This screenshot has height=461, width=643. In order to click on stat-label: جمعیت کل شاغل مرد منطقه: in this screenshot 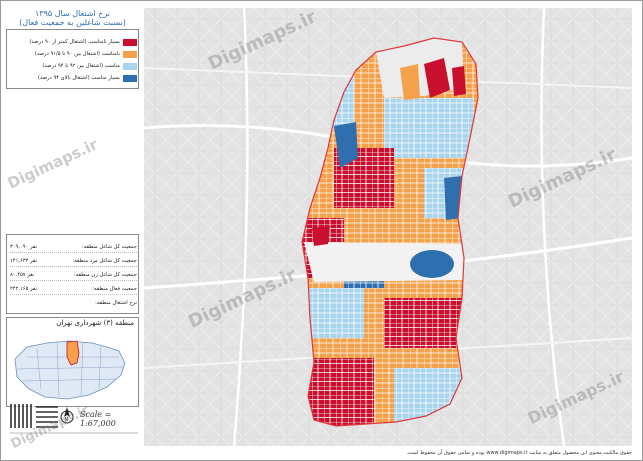, I will do `click(104, 260)`.